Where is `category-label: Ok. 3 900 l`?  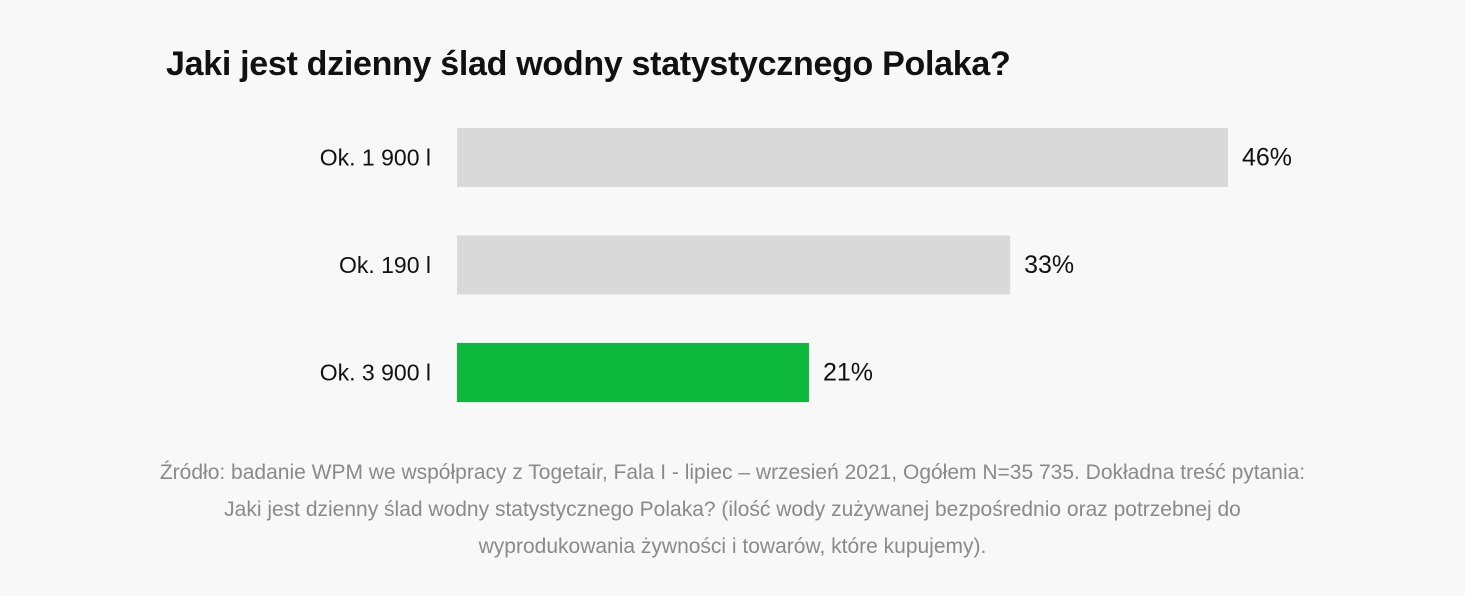
category-label: Ok. 3 900 l is located at coordinates (375, 373).